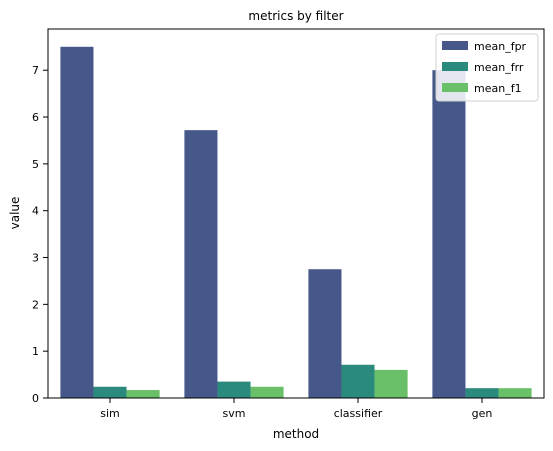 The height and width of the screenshot is (451, 553). I want to click on x-tick-label: sim, so click(110, 413).